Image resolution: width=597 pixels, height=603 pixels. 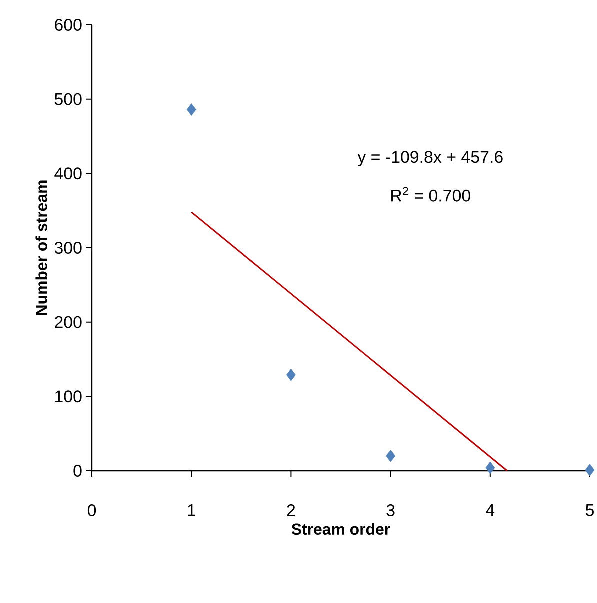 I want to click on x-tick-label: 3, so click(x=390, y=510).